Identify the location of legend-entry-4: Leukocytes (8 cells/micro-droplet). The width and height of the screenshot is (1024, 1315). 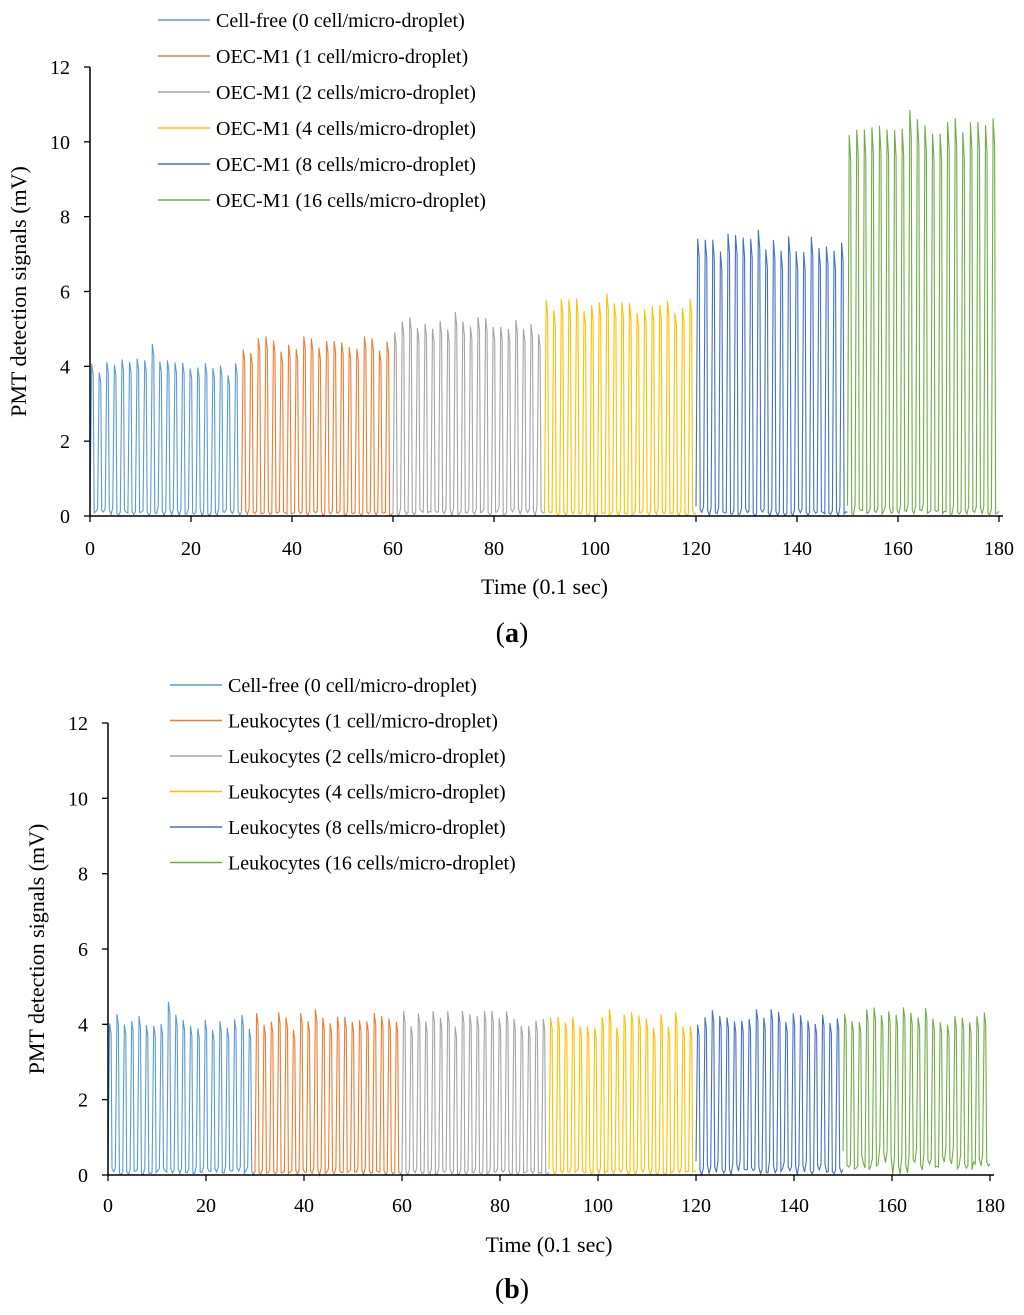
(367, 828).